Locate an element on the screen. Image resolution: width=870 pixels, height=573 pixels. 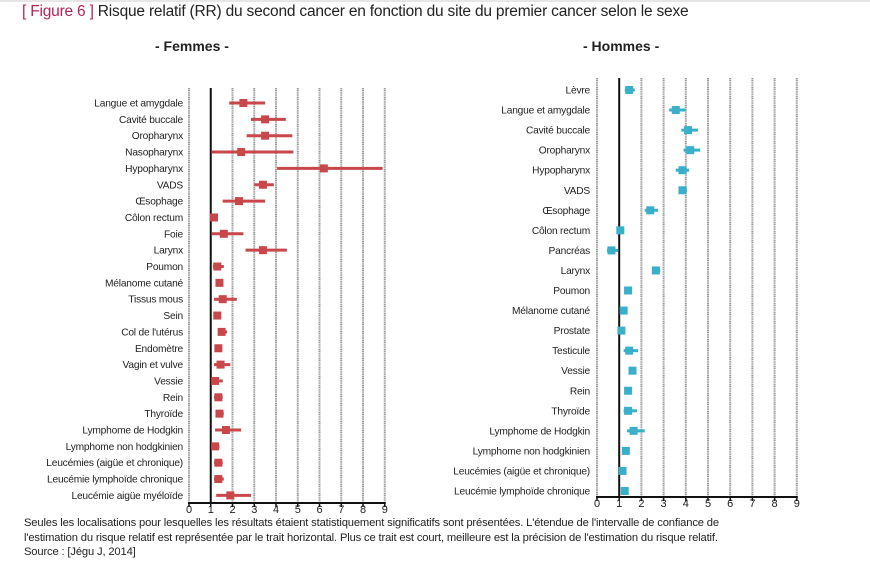
x-tick-label-hommes: 9 is located at coordinates (797, 504).